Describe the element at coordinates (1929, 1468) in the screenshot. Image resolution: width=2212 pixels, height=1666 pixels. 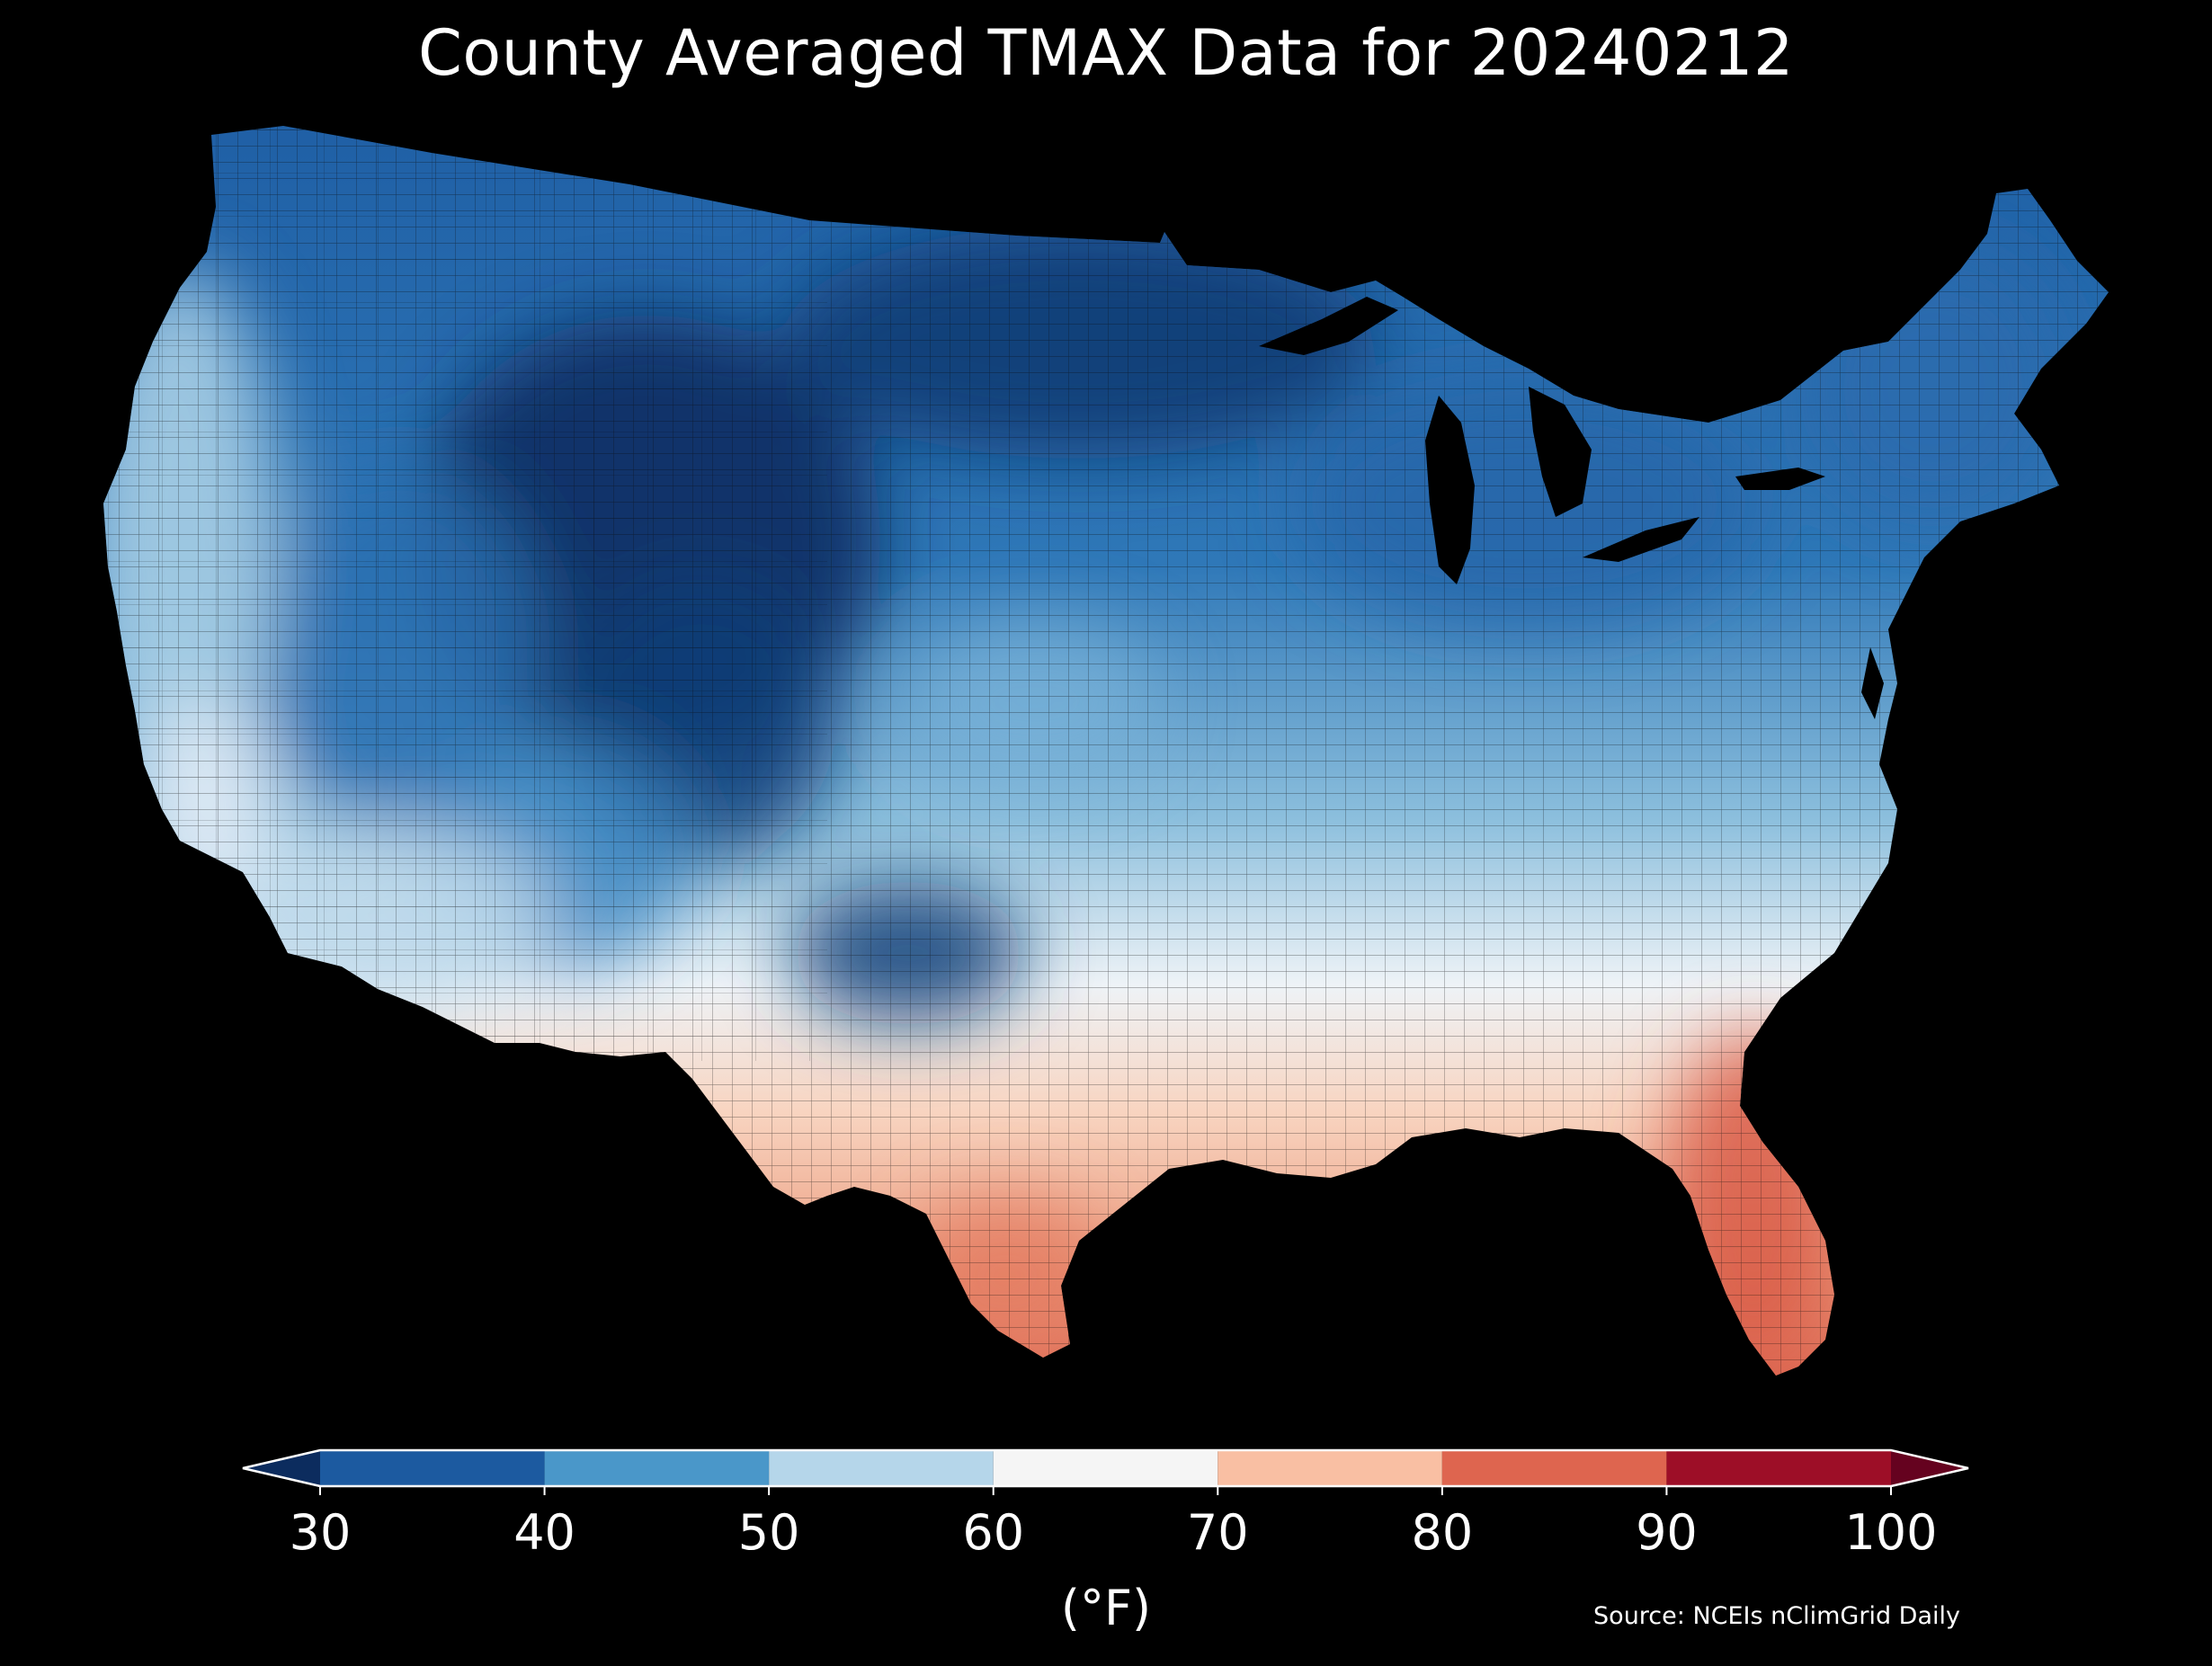
I see `colorbar-extend-high` at that location.